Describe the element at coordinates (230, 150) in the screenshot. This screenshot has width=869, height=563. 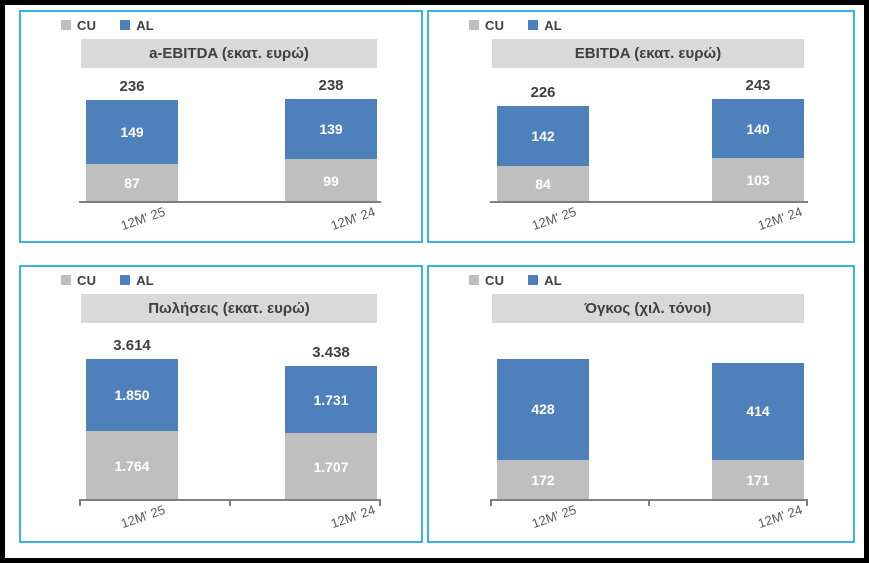
I see `plot-area: 236 149 87 238 139 99` at that location.